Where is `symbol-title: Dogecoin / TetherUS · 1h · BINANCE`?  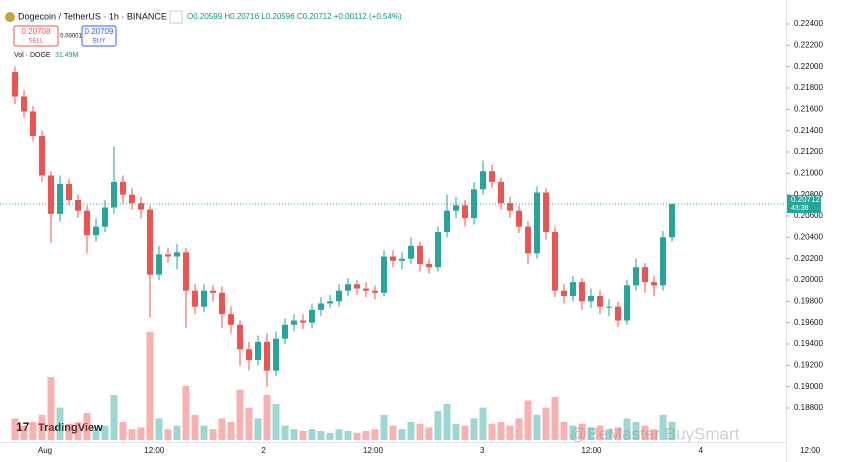 symbol-title: Dogecoin / TetherUS · 1h · BINANCE is located at coordinates (92, 16).